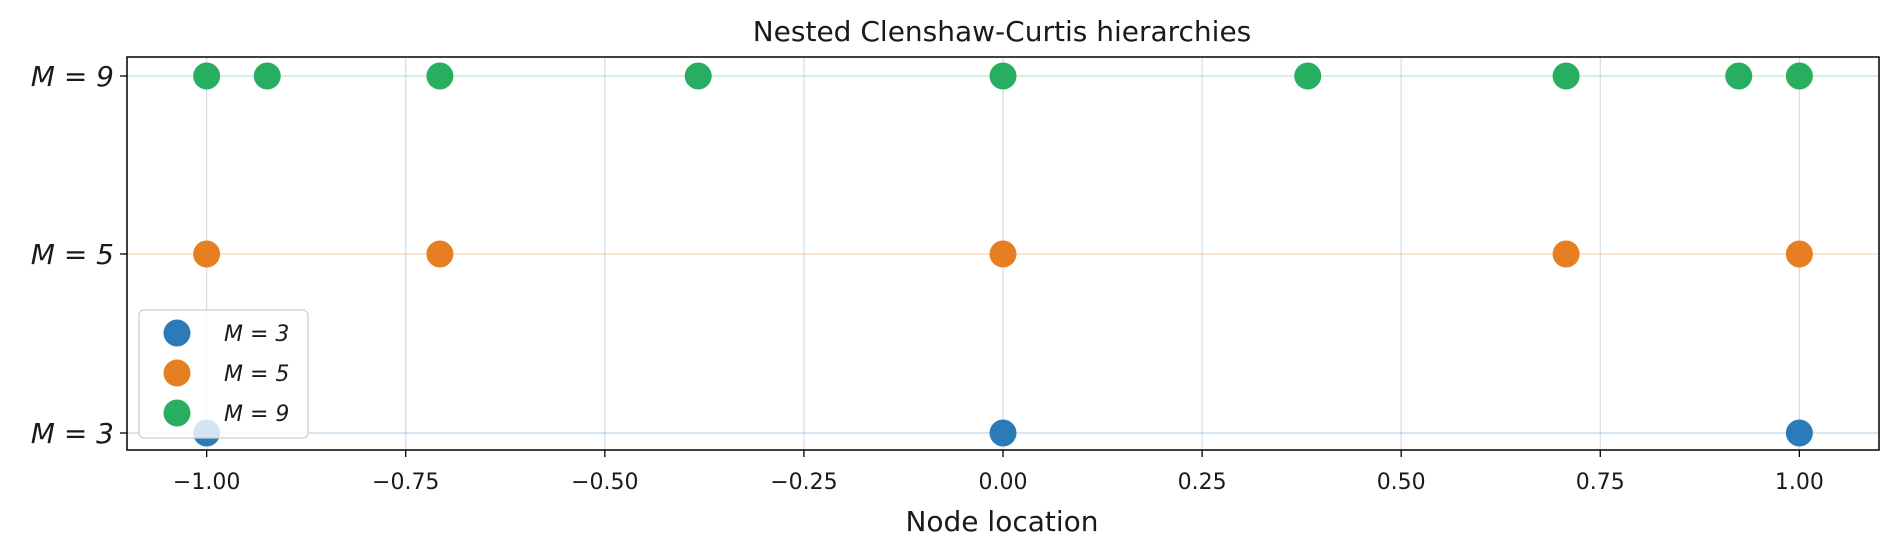 This screenshot has height=557, width=1898. I want to click on y-tick-label: M = 3, so click(72, 433).